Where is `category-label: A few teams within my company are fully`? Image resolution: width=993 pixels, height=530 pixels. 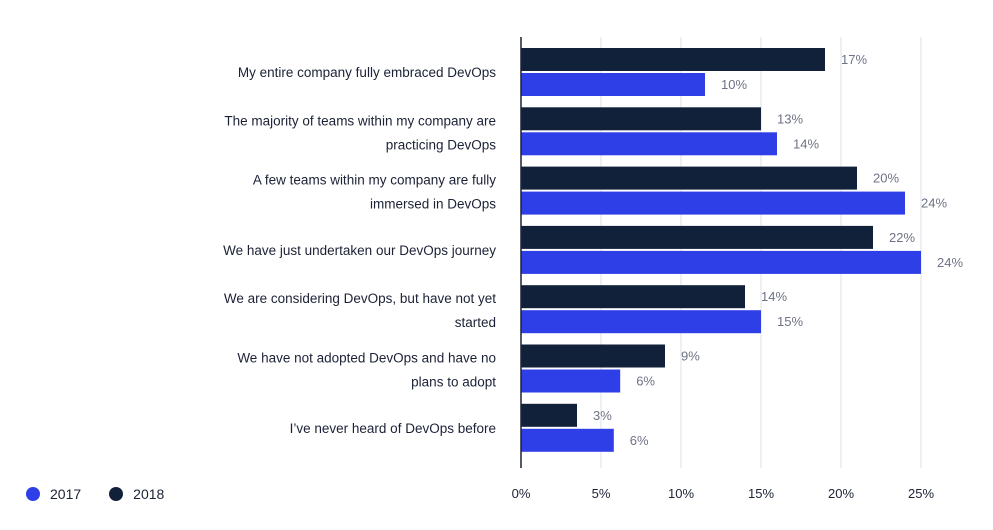 category-label: A few teams within my company are fully is located at coordinates (374, 180).